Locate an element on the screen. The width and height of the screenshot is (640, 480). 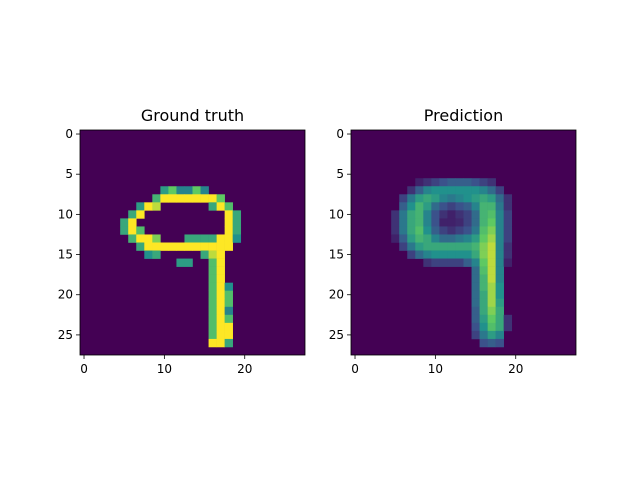
x-tick-label: 20 is located at coordinates (515, 369).